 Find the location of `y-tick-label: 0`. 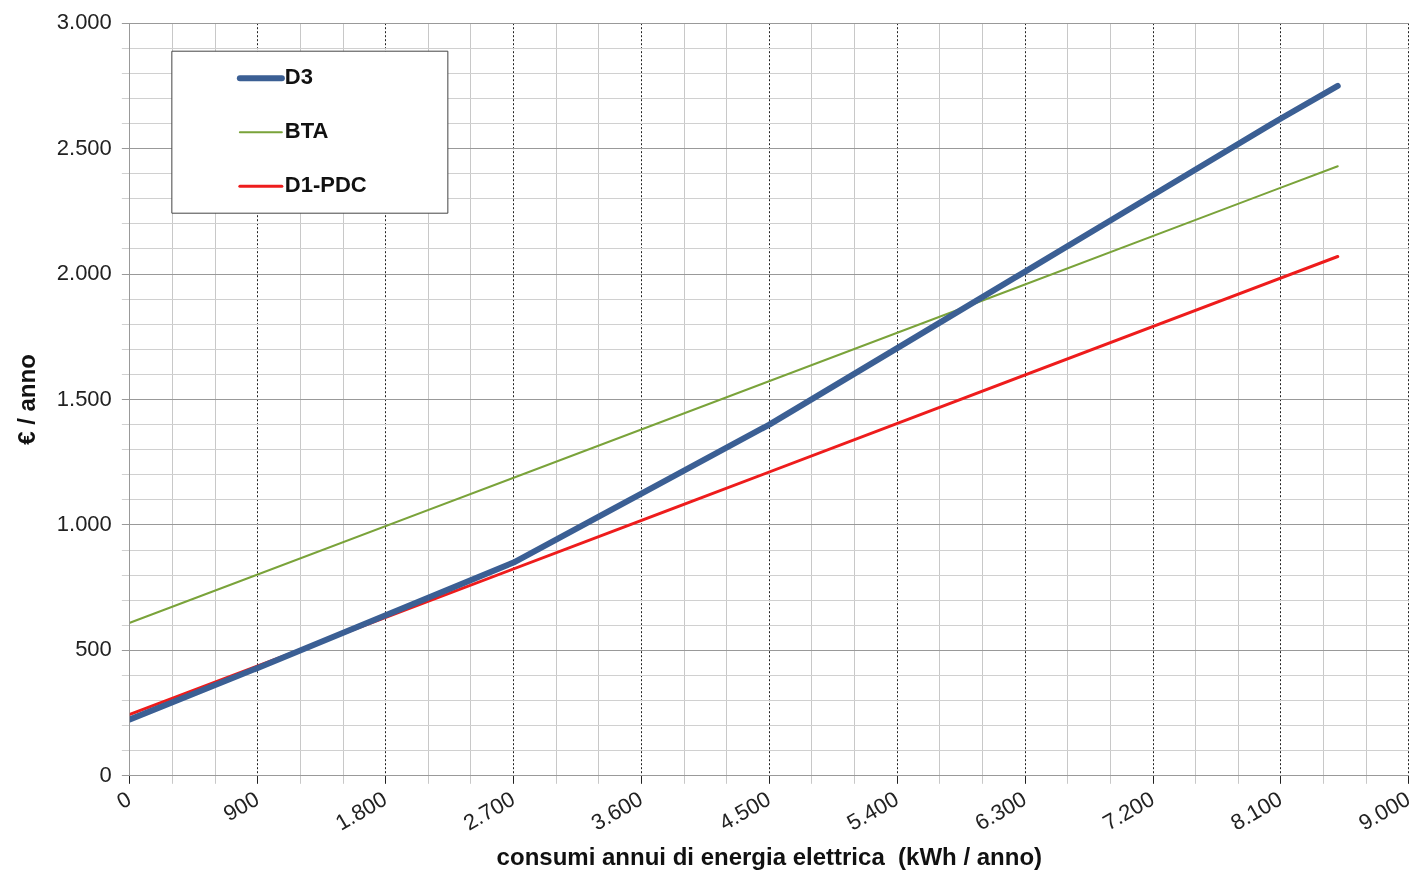

y-tick-label: 0 is located at coordinates (105, 774).